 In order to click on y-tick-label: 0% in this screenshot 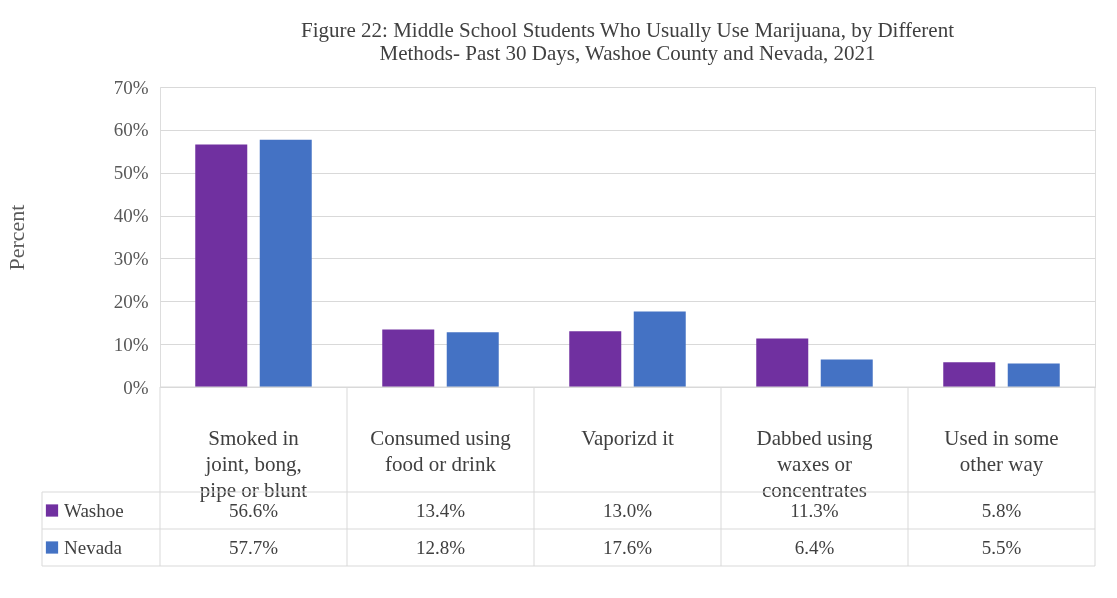, I will do `click(136, 387)`.